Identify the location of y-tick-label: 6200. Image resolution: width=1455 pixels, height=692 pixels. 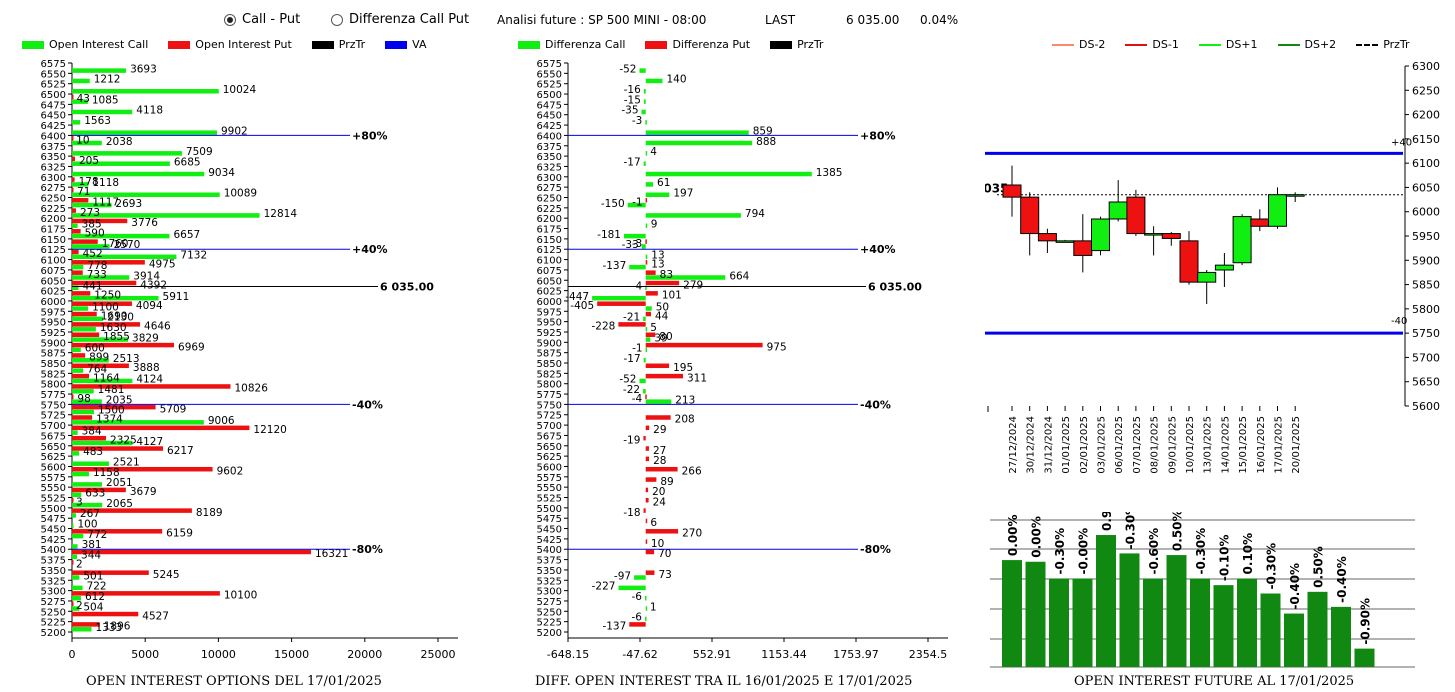
(53, 219).